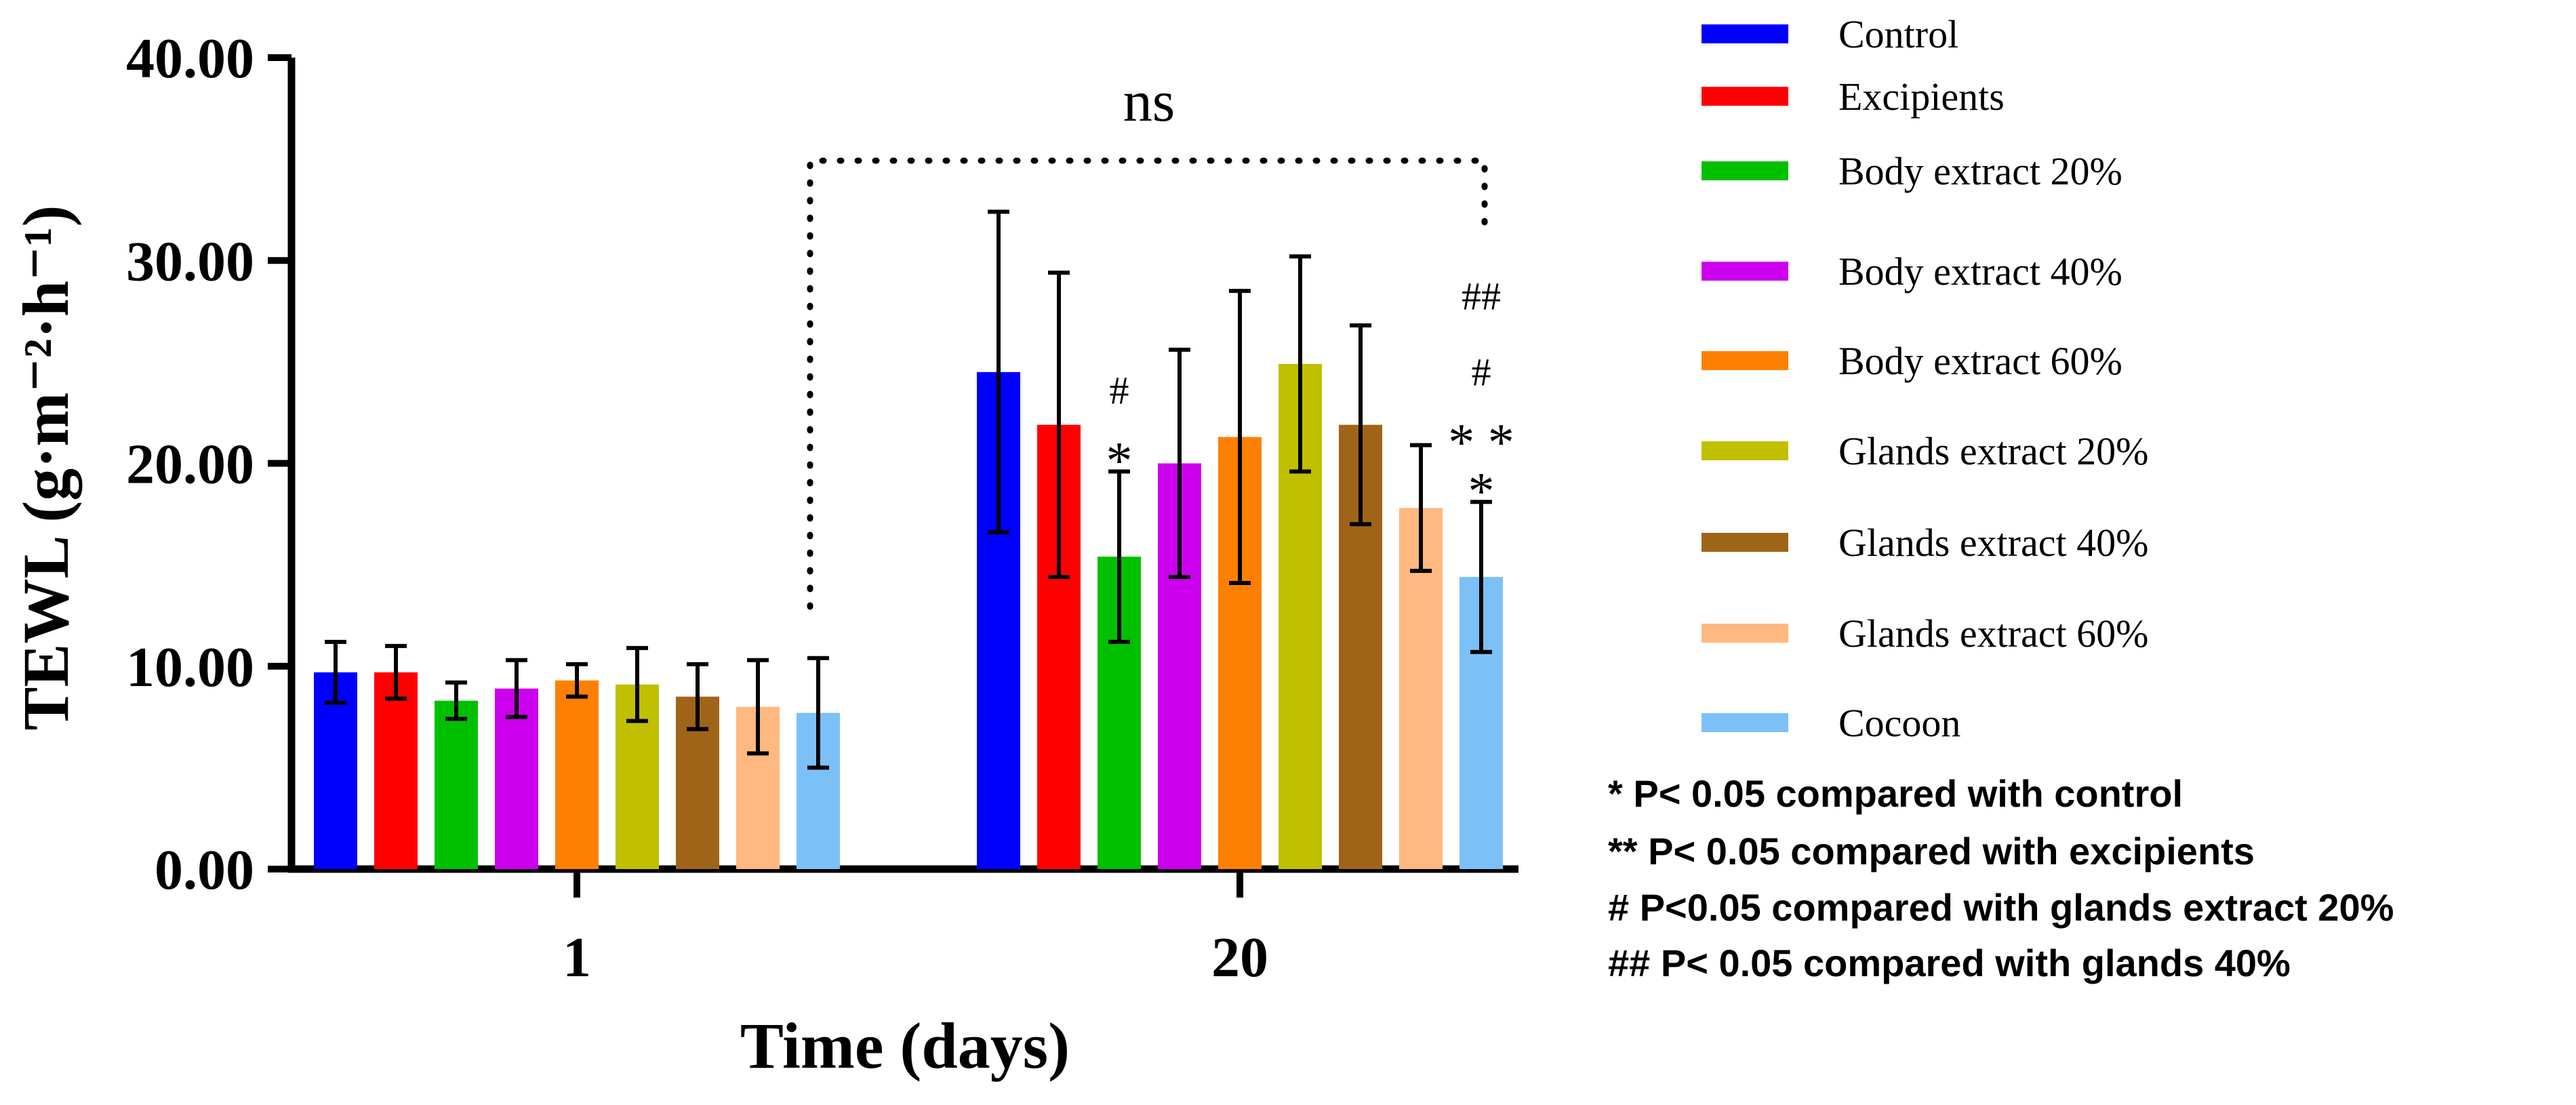  What do you see at coordinates (1931, 851) in the screenshot?
I see `footnote: ** P< 0.05 compared with excipients` at bounding box center [1931, 851].